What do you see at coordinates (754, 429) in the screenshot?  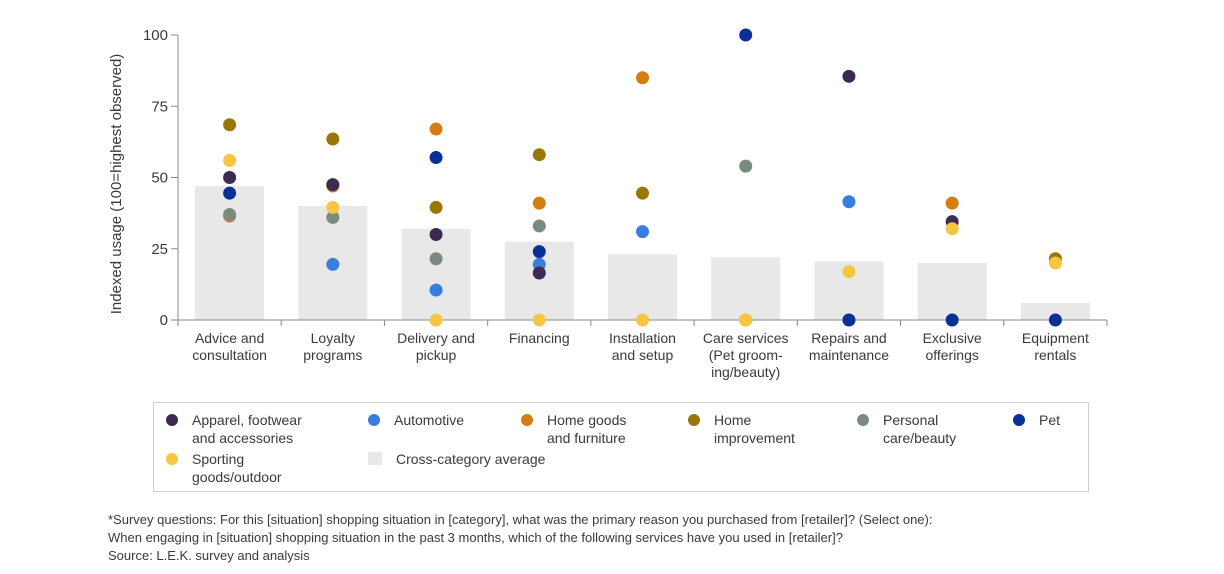 I see `legend-label: Home improvement` at bounding box center [754, 429].